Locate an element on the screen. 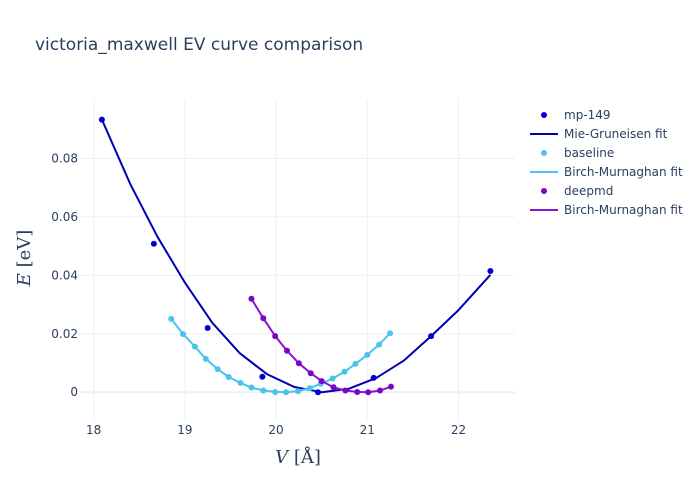  legend-item-5: Birch-Murnaghan fit is located at coordinates (606, 210).